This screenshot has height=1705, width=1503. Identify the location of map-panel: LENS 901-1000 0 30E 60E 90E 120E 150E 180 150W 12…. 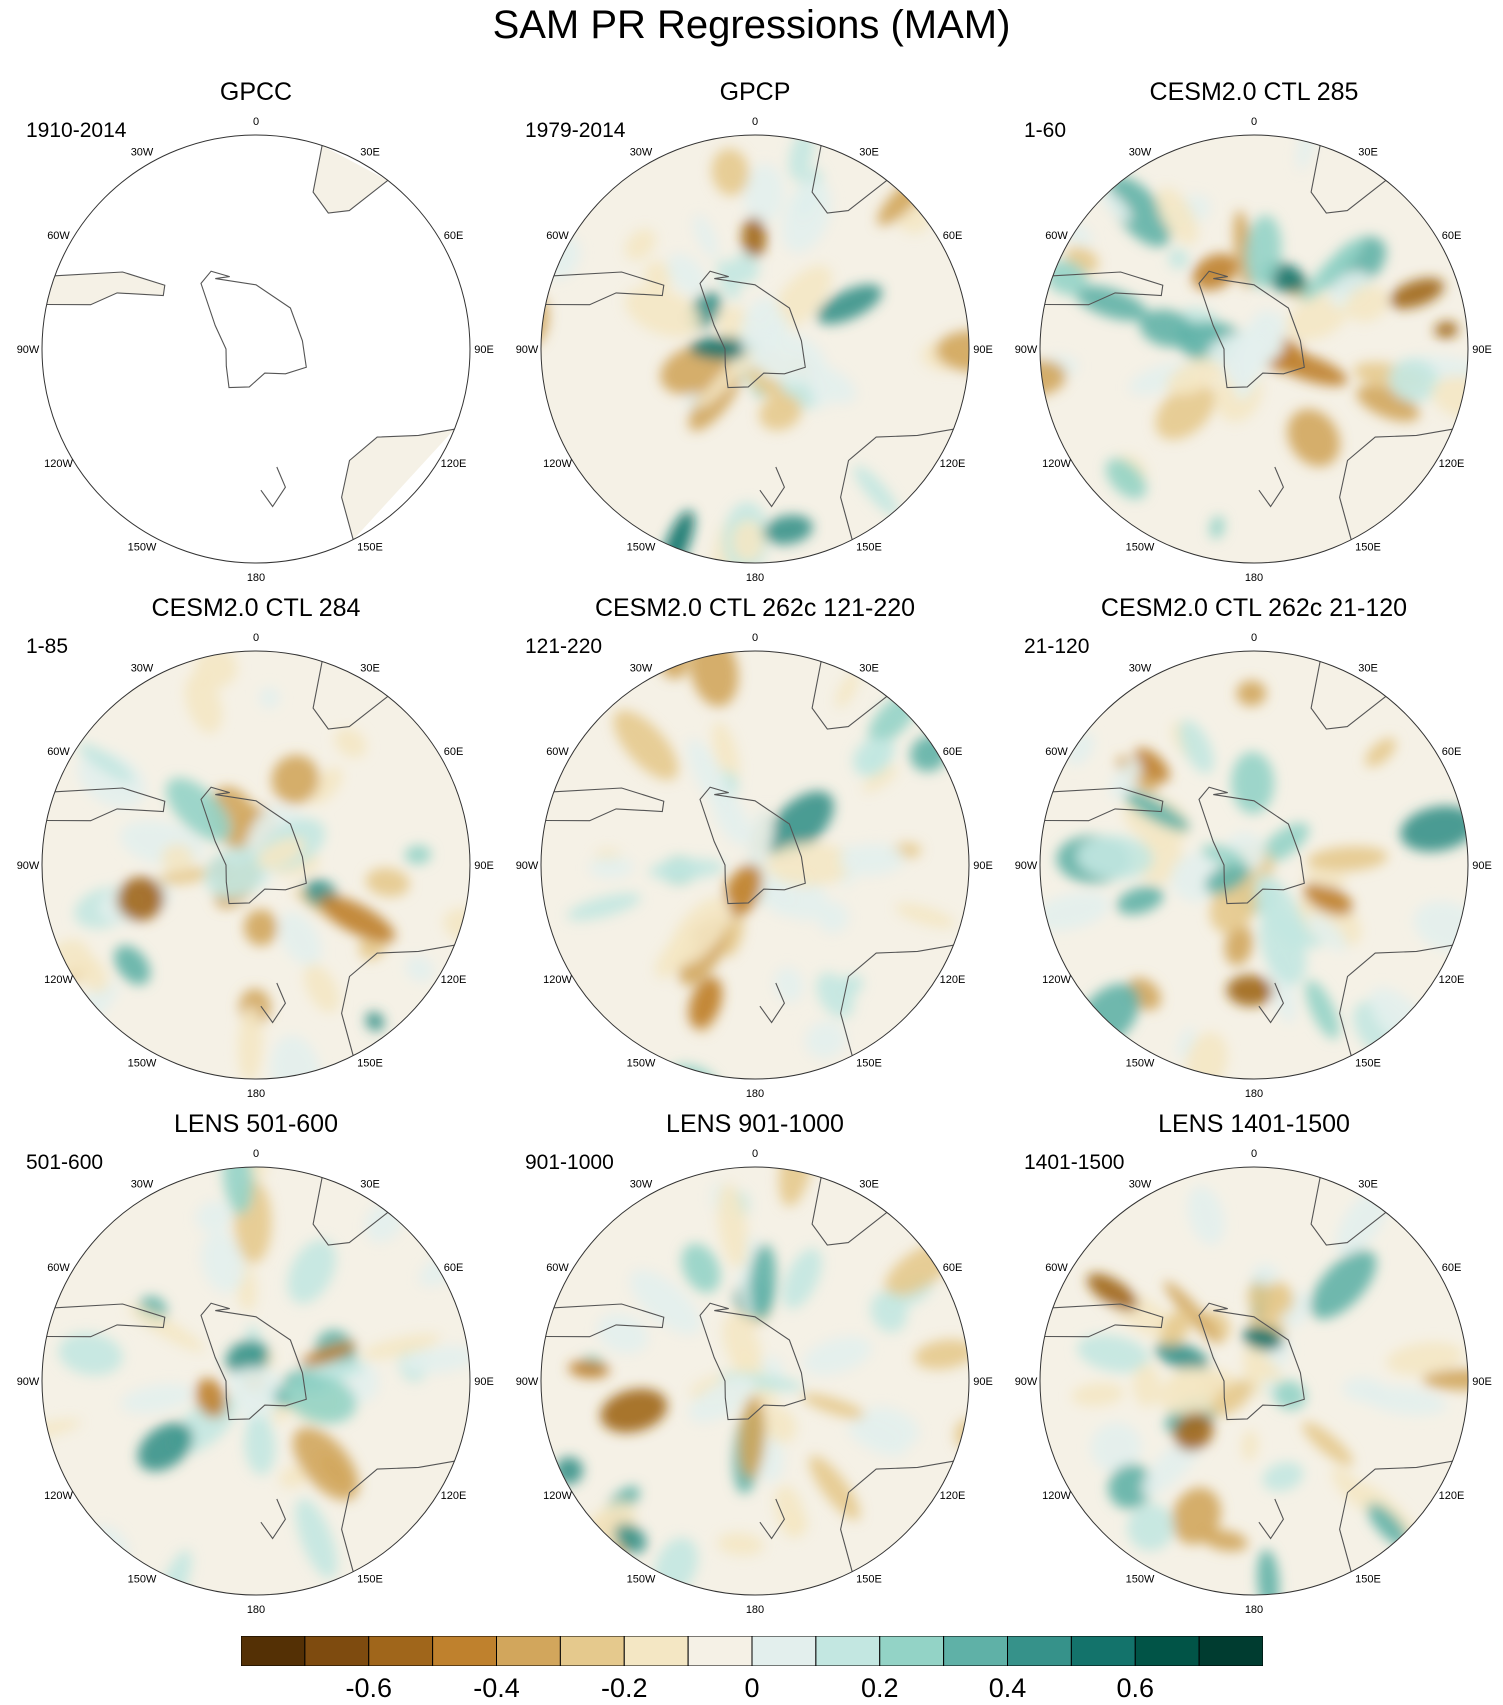
(754, 1362).